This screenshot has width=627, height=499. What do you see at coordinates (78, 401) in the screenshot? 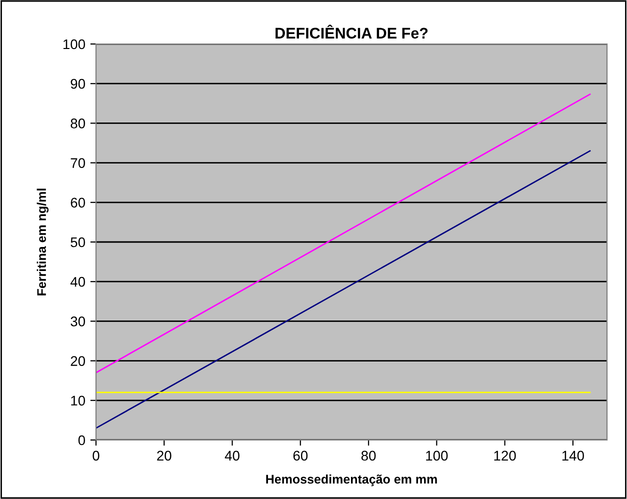
I see `y-tick-label: 10` at bounding box center [78, 401].